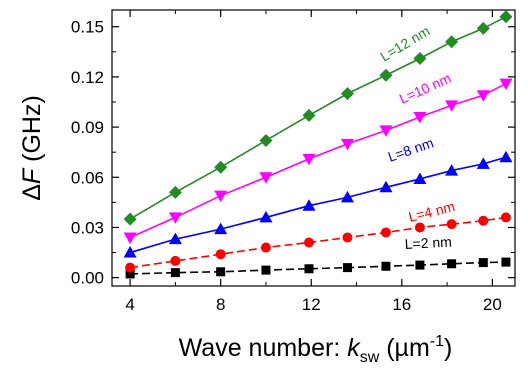 This screenshot has height=371, width=528. What do you see at coordinates (492, 304) in the screenshot?
I see `x-tick-label: 20` at bounding box center [492, 304].